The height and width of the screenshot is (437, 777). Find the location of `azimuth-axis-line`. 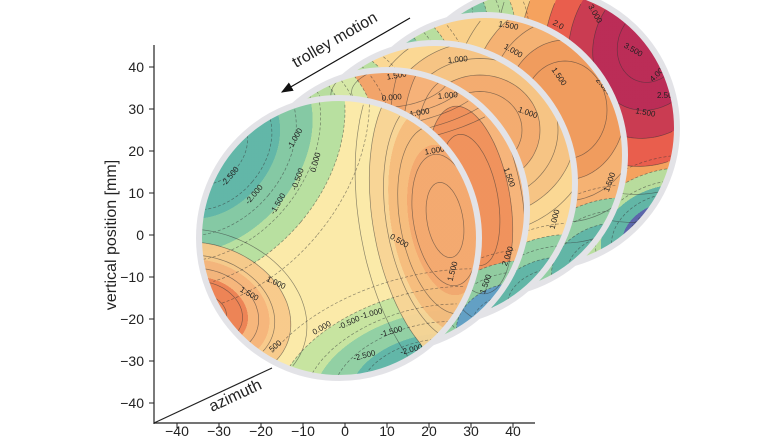

azimuth-axis-line is located at coordinates (213, 395).